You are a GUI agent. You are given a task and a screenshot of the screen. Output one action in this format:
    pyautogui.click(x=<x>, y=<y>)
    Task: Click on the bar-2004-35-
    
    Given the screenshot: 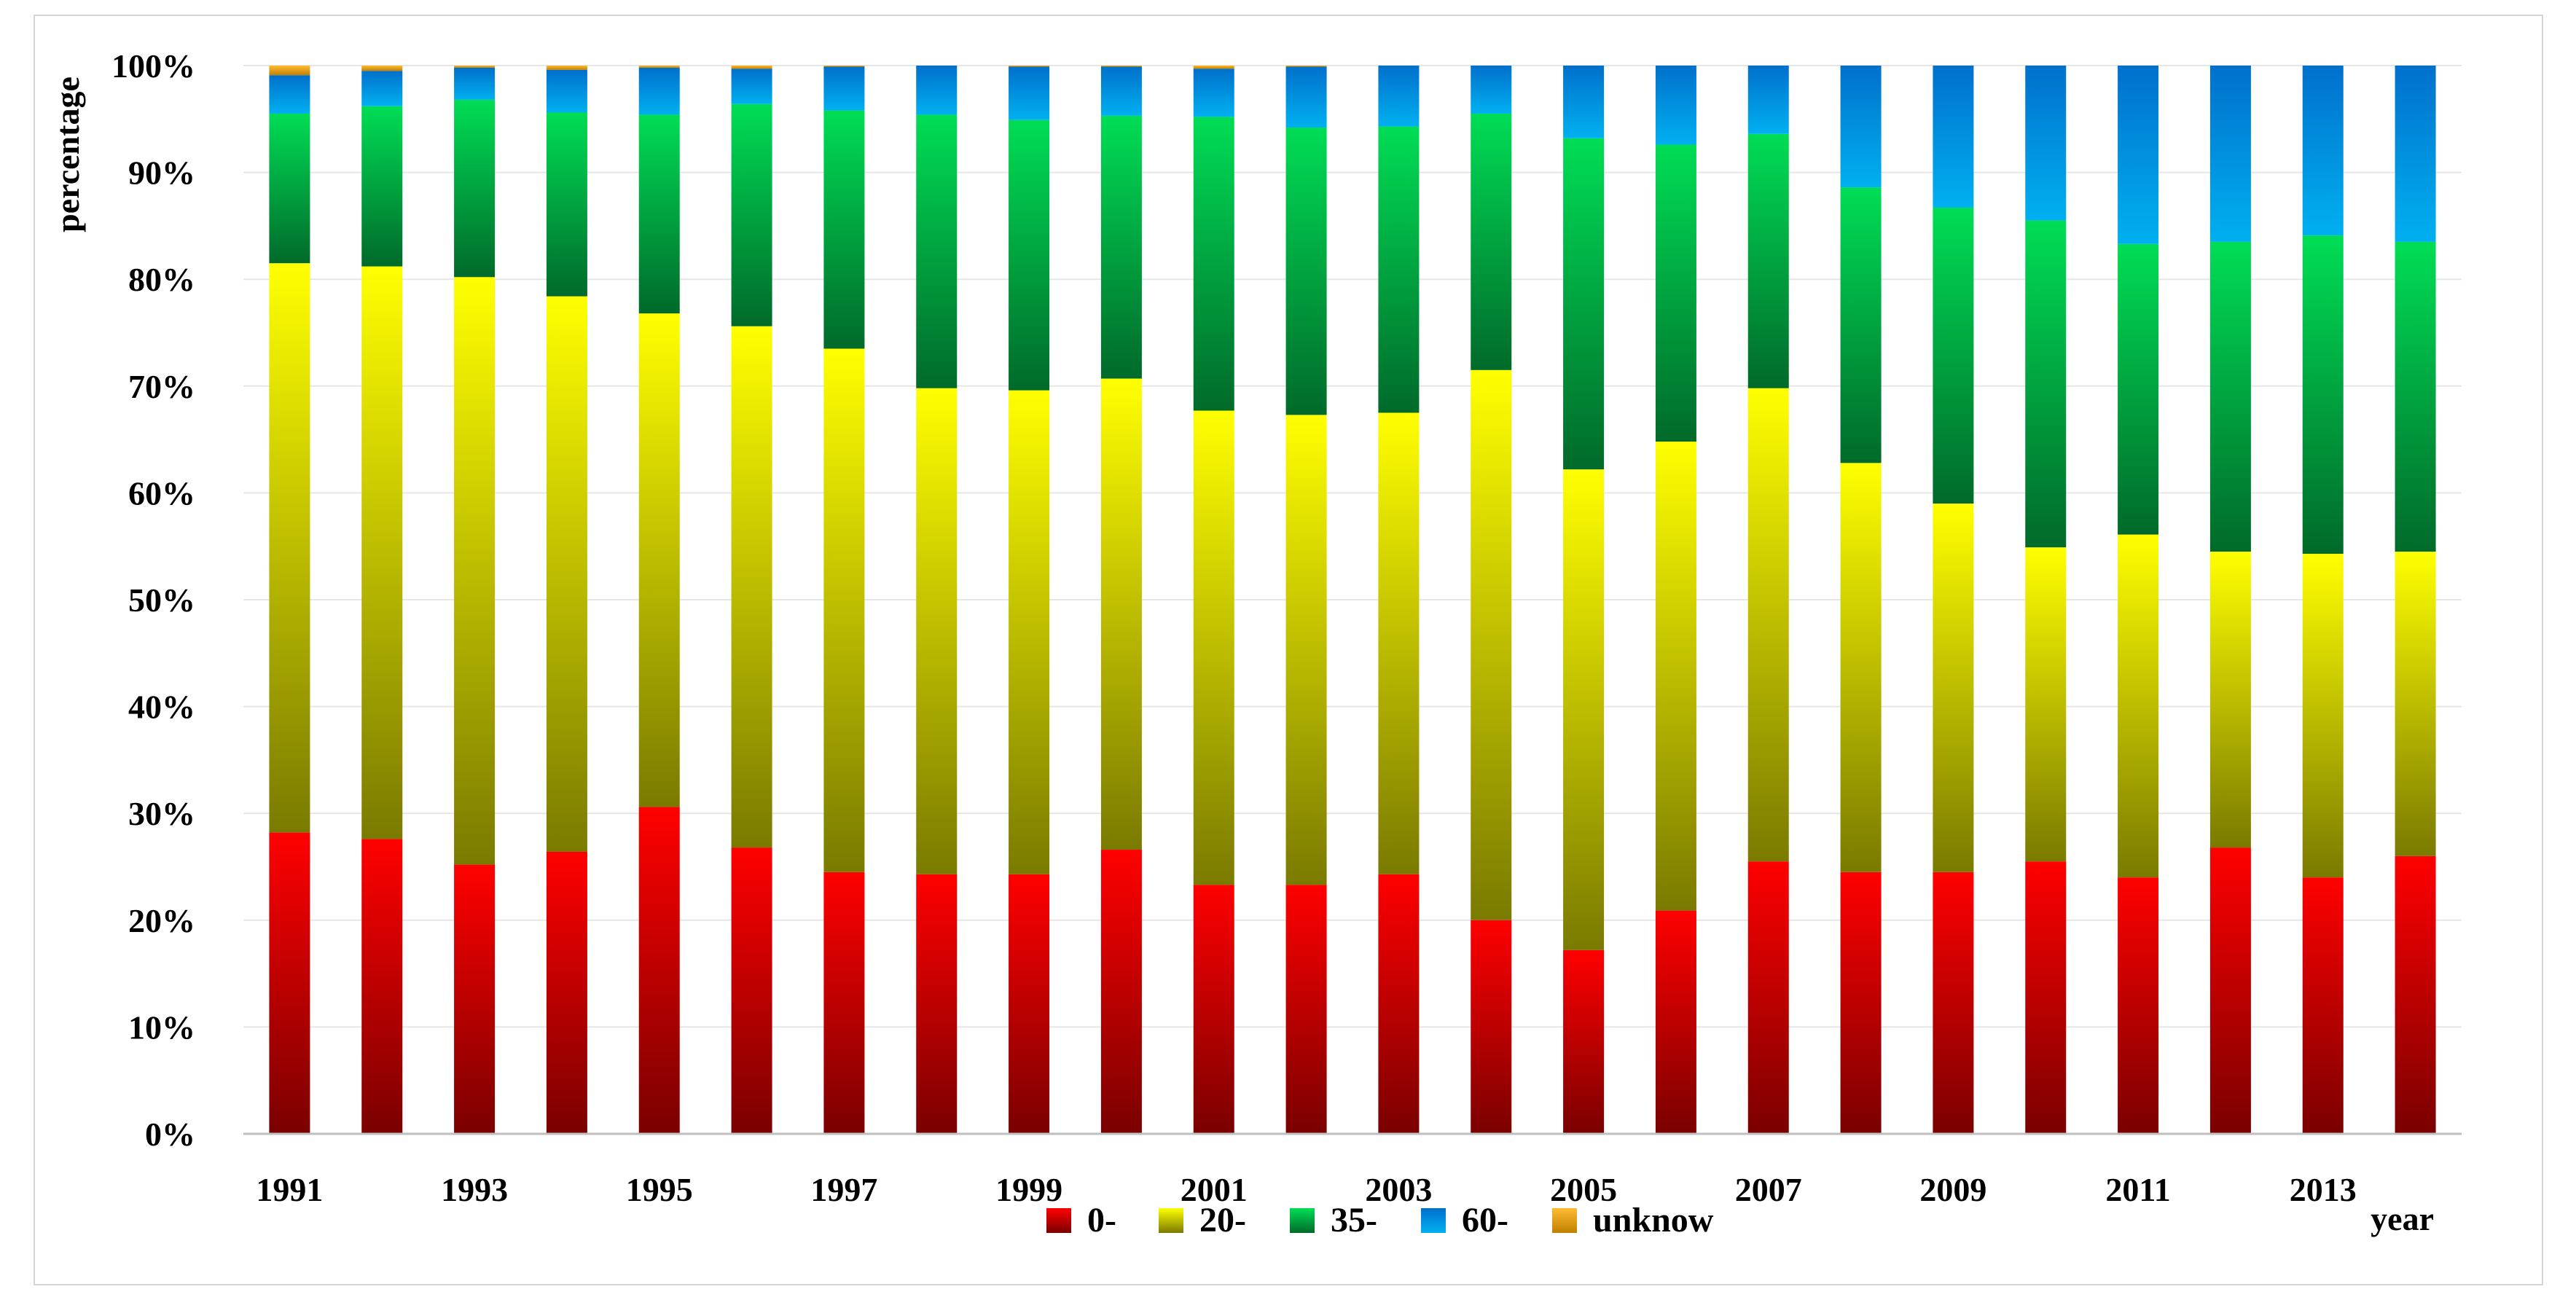 What is the action you would take?
    pyautogui.click(x=1491, y=241)
    